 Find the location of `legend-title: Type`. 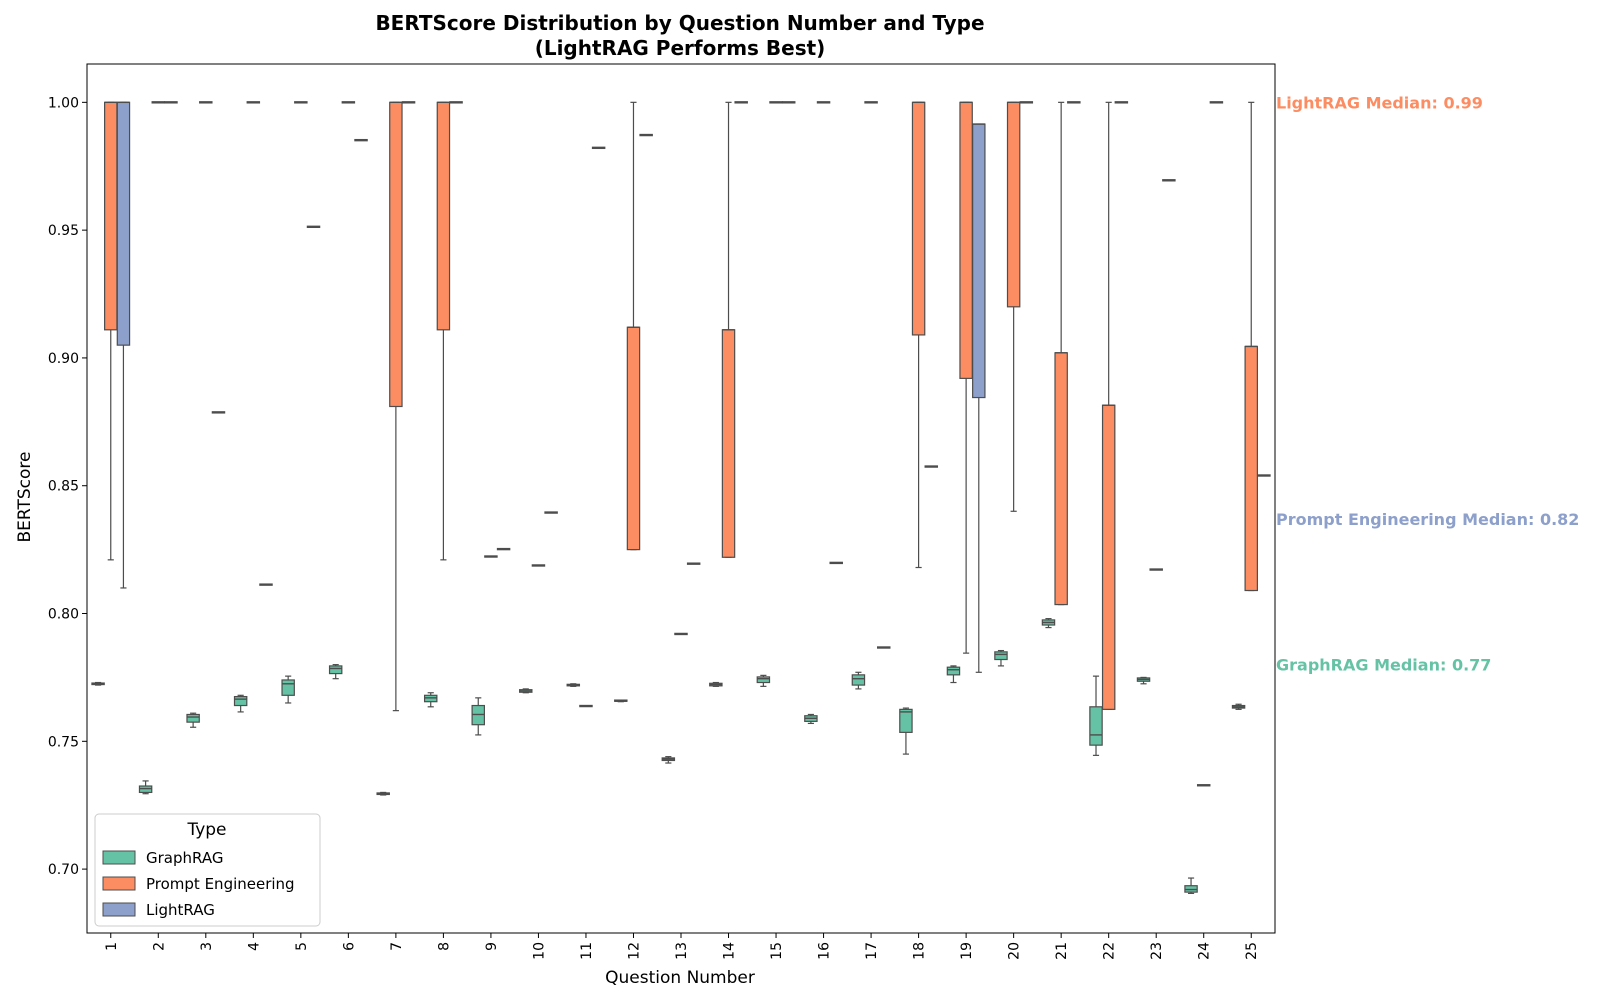

legend-title: Type is located at coordinates (206, 830).